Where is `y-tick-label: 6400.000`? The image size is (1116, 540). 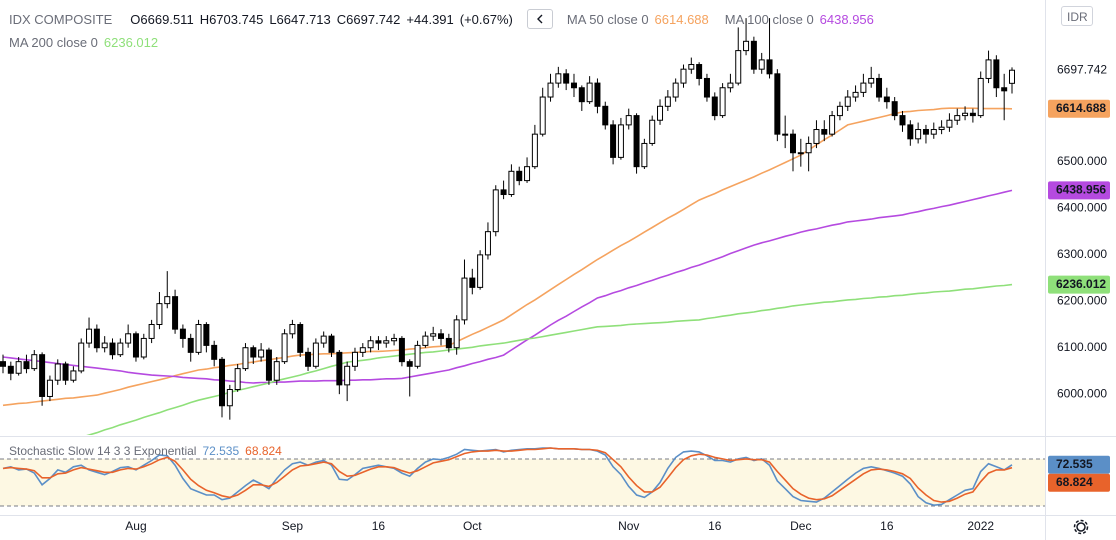 y-tick-label: 6400.000 is located at coordinates (1082, 208).